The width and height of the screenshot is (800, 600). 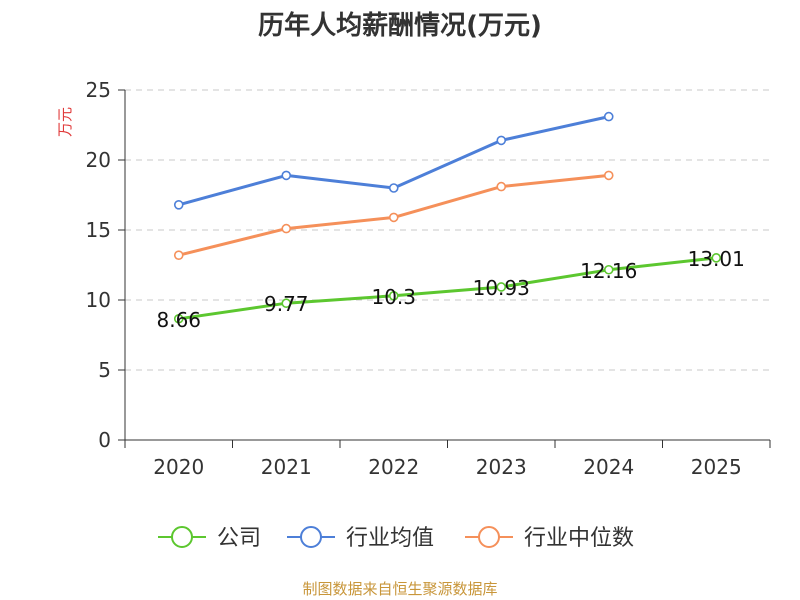 I want to click on legend: 公司 行业均值 行业中位数, so click(x=396, y=538).